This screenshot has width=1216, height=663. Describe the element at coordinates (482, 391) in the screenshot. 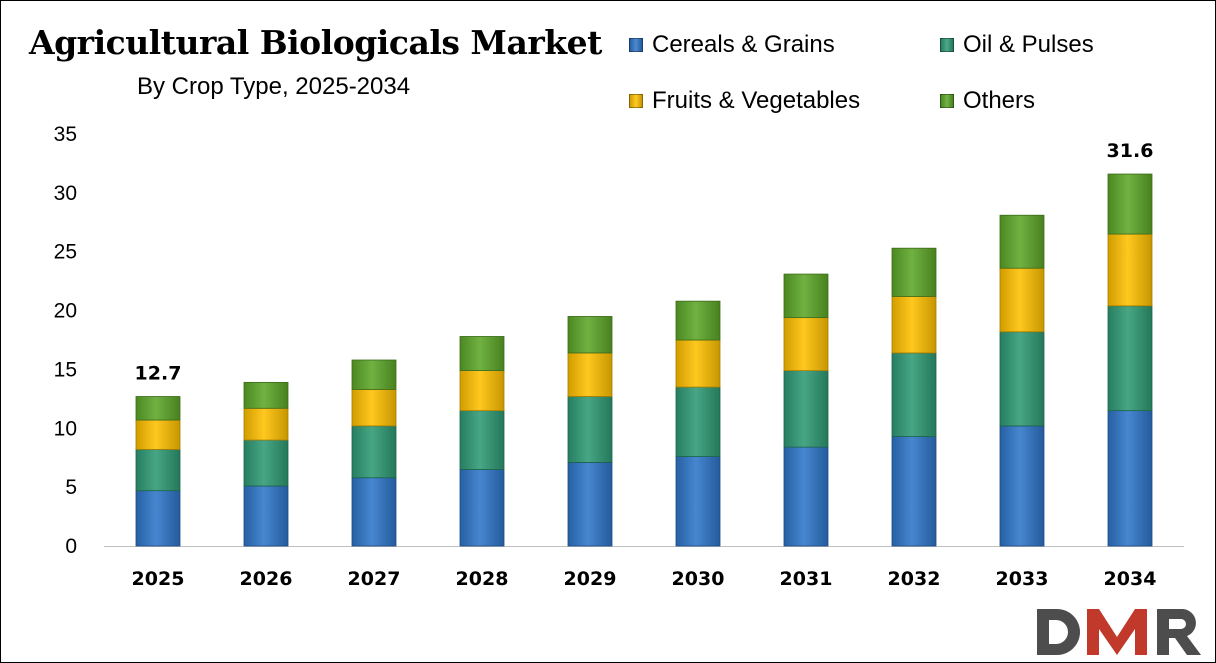

I see `bar-fruits-vegetables-2028` at that location.